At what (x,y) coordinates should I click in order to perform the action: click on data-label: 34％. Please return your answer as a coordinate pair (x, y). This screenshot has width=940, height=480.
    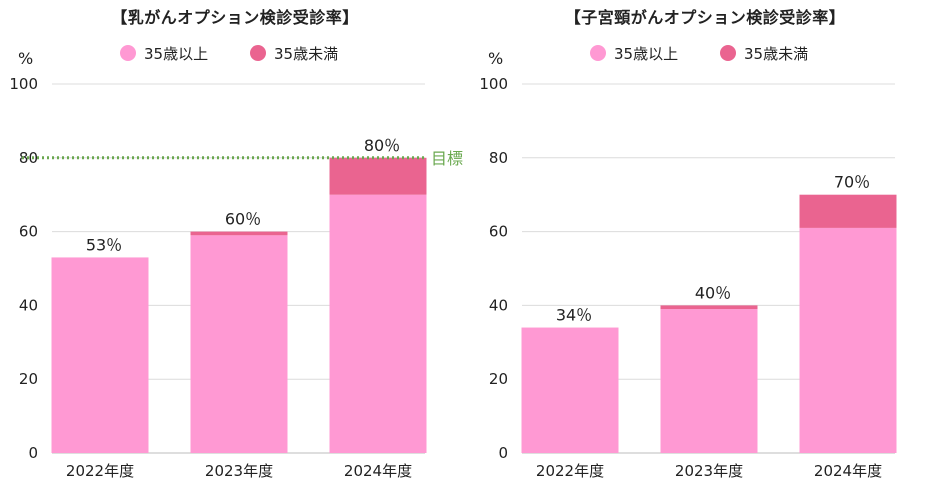
    Looking at the image, I should click on (574, 315).